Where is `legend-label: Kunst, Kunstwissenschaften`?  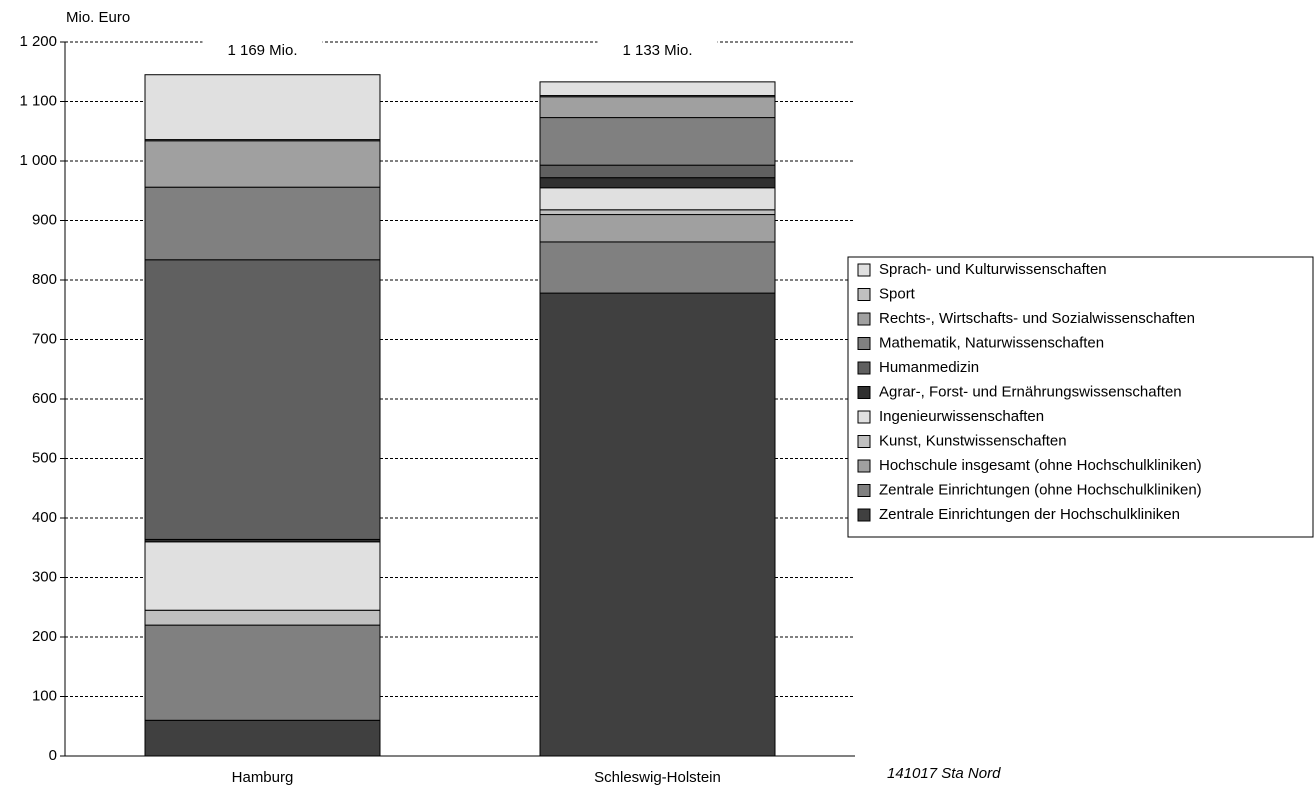 legend-label: Kunst, Kunstwissenschaften is located at coordinates (973, 440).